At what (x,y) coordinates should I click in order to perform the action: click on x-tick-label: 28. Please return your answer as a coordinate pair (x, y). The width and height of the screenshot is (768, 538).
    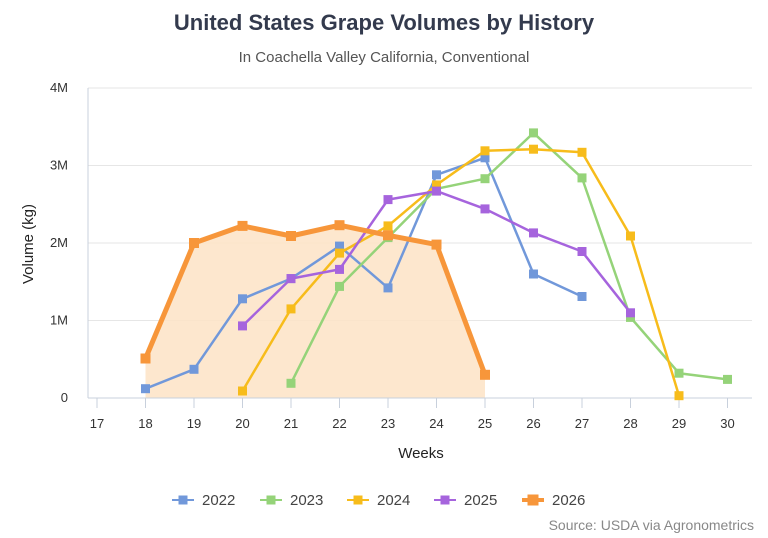
    Looking at the image, I should click on (630, 423).